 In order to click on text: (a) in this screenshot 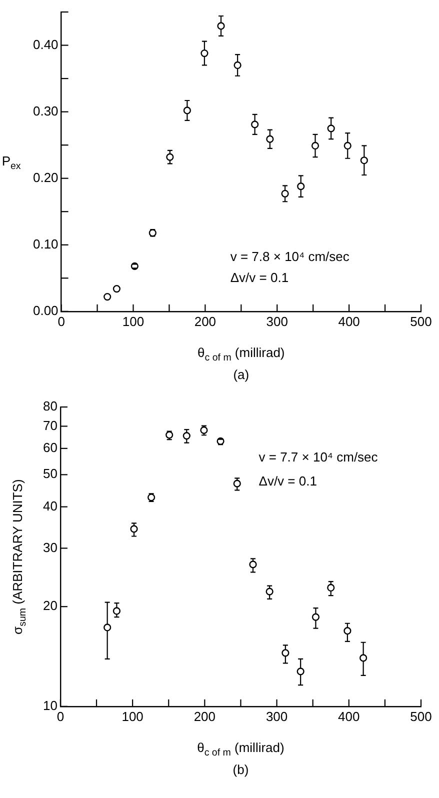, I will do `click(241, 374)`.